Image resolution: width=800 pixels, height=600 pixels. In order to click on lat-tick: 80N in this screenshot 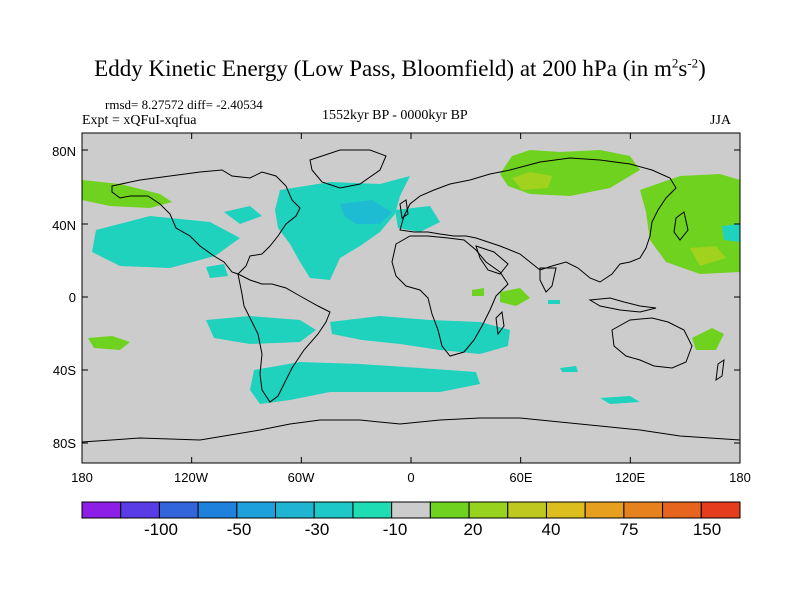, I will do `click(64, 151)`.